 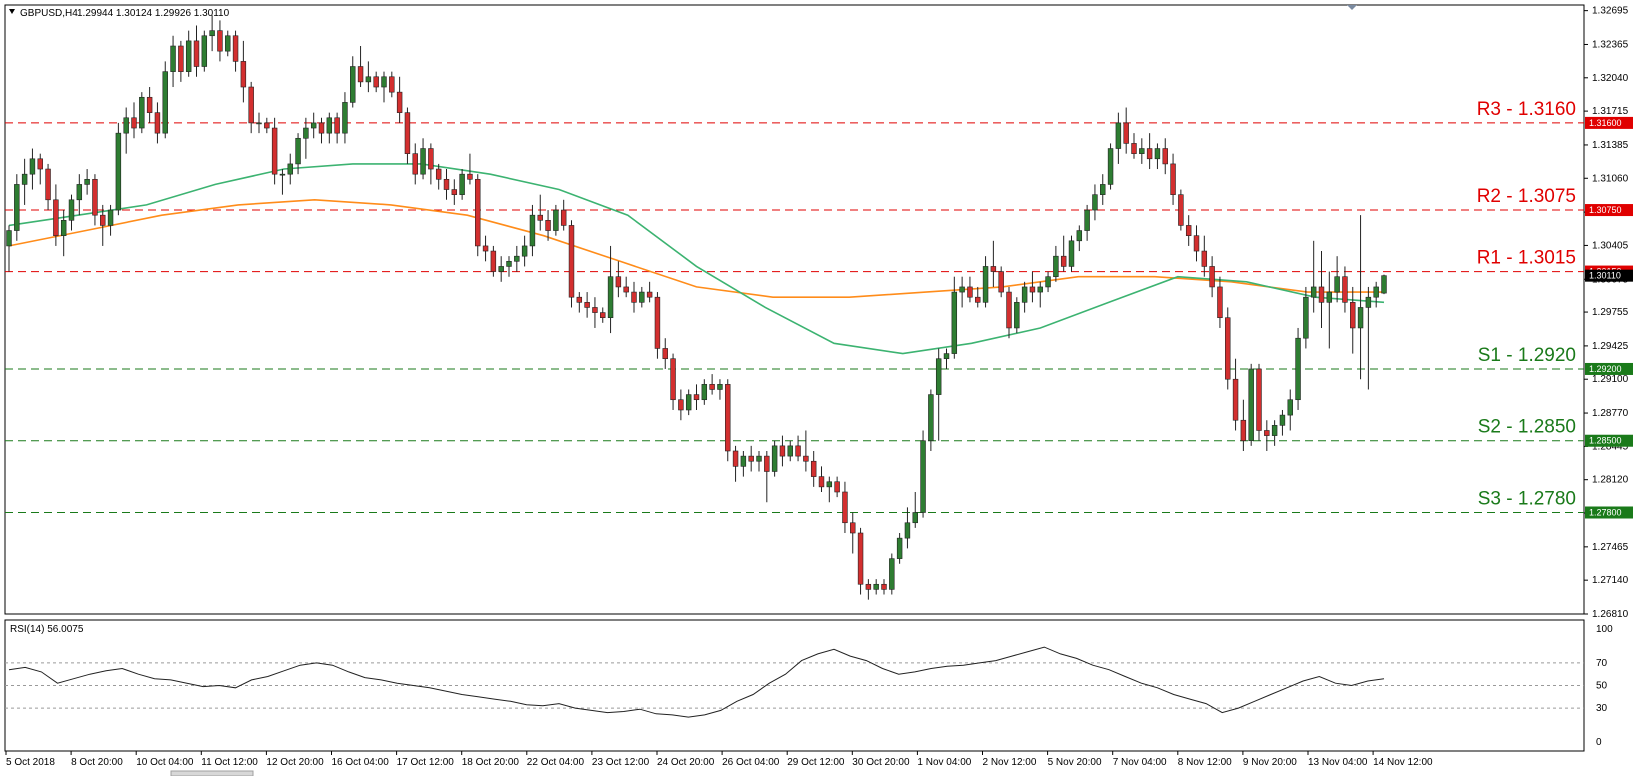 I want to click on time-tick-label: 8 Nov 12:00, so click(x=1205, y=762).